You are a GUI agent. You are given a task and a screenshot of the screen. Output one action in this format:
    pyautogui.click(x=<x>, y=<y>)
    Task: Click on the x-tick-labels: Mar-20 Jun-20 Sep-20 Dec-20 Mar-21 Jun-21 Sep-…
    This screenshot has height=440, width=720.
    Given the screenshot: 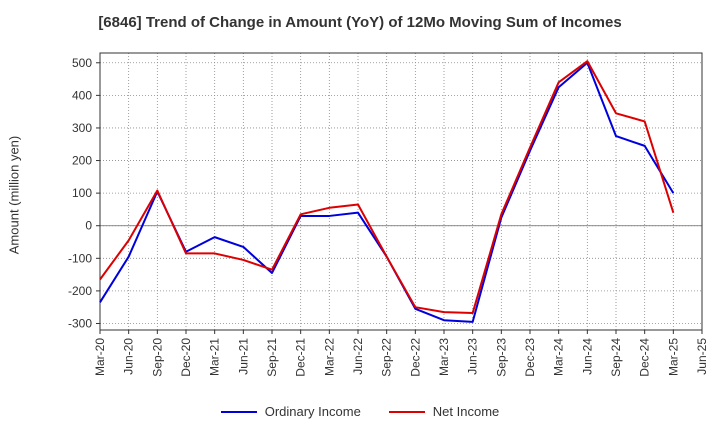 What is the action you would take?
    pyautogui.click(x=401, y=357)
    